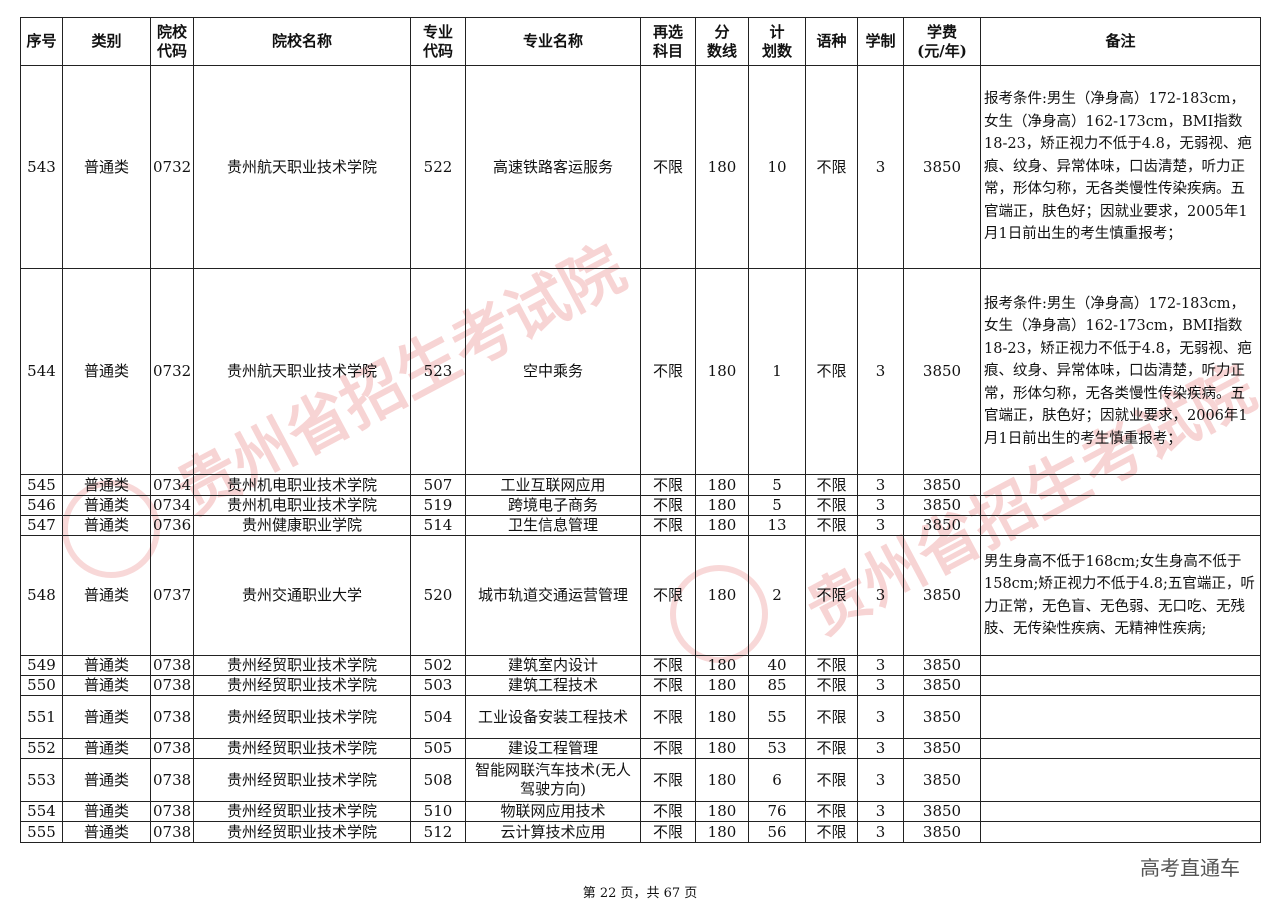 This screenshot has height=905, width=1280. What do you see at coordinates (777, 748) in the screenshot?
I see `cell-plan: 53` at bounding box center [777, 748].